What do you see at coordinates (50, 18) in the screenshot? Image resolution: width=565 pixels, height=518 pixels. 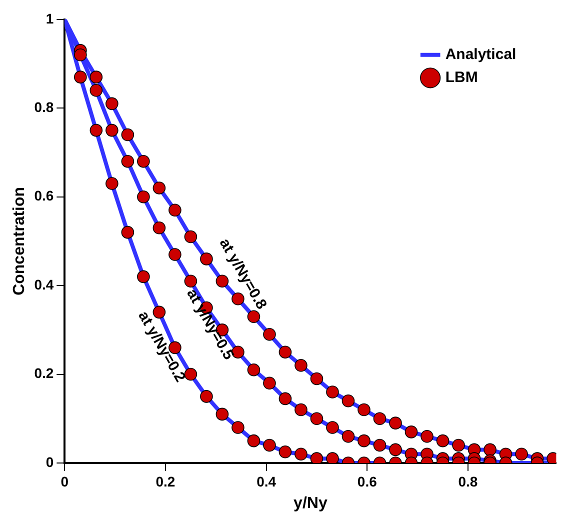 I see `y-tick-label: 1` at bounding box center [50, 18].